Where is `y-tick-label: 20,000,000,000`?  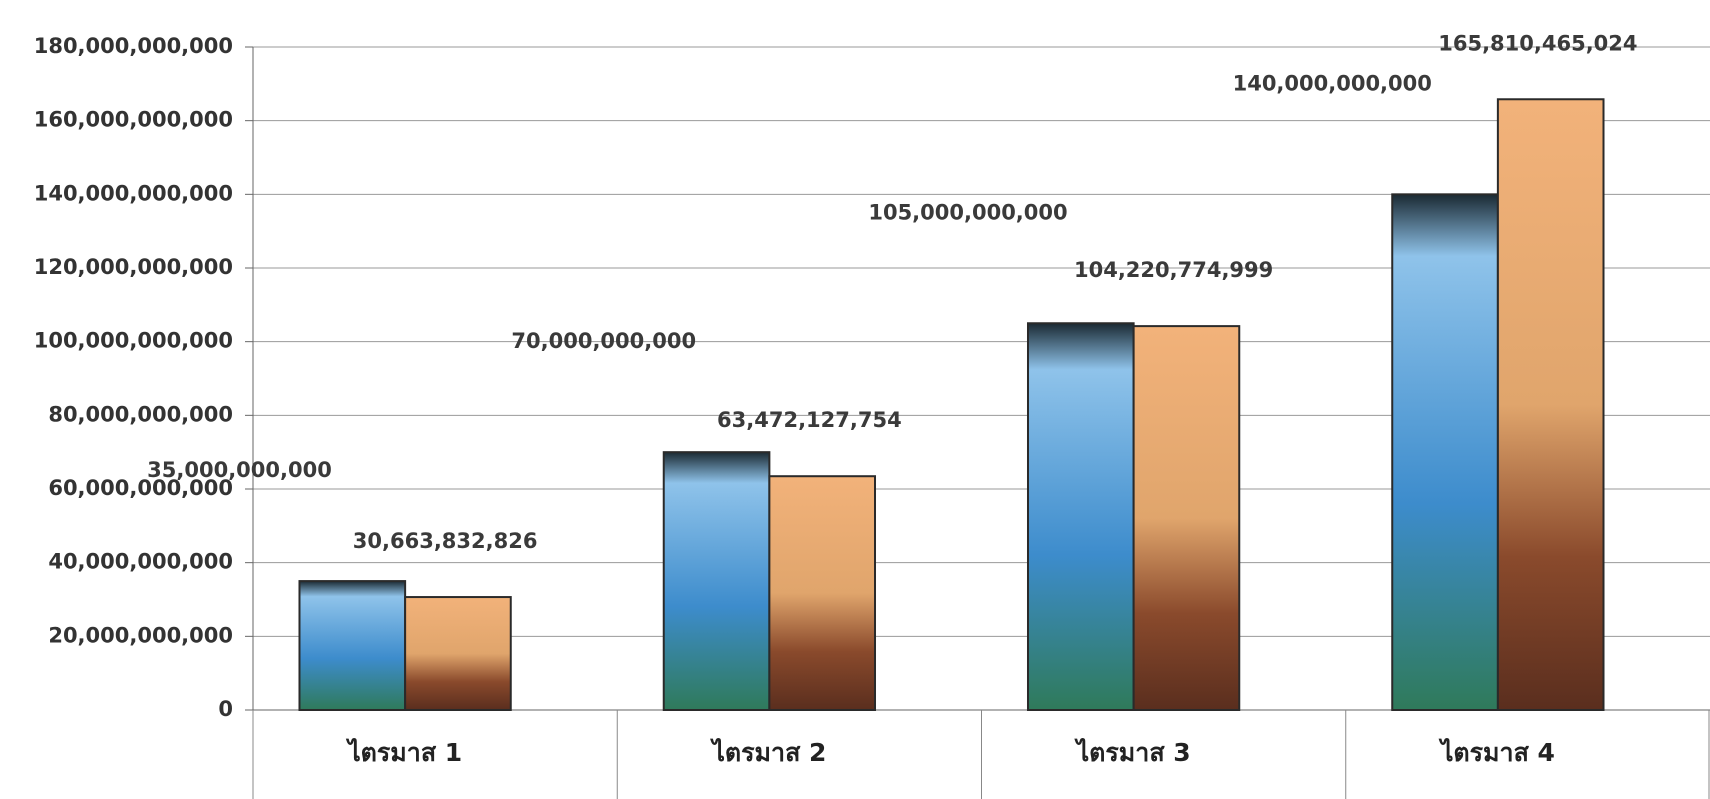 y-tick-label: 20,000,000,000 is located at coordinates (140, 635).